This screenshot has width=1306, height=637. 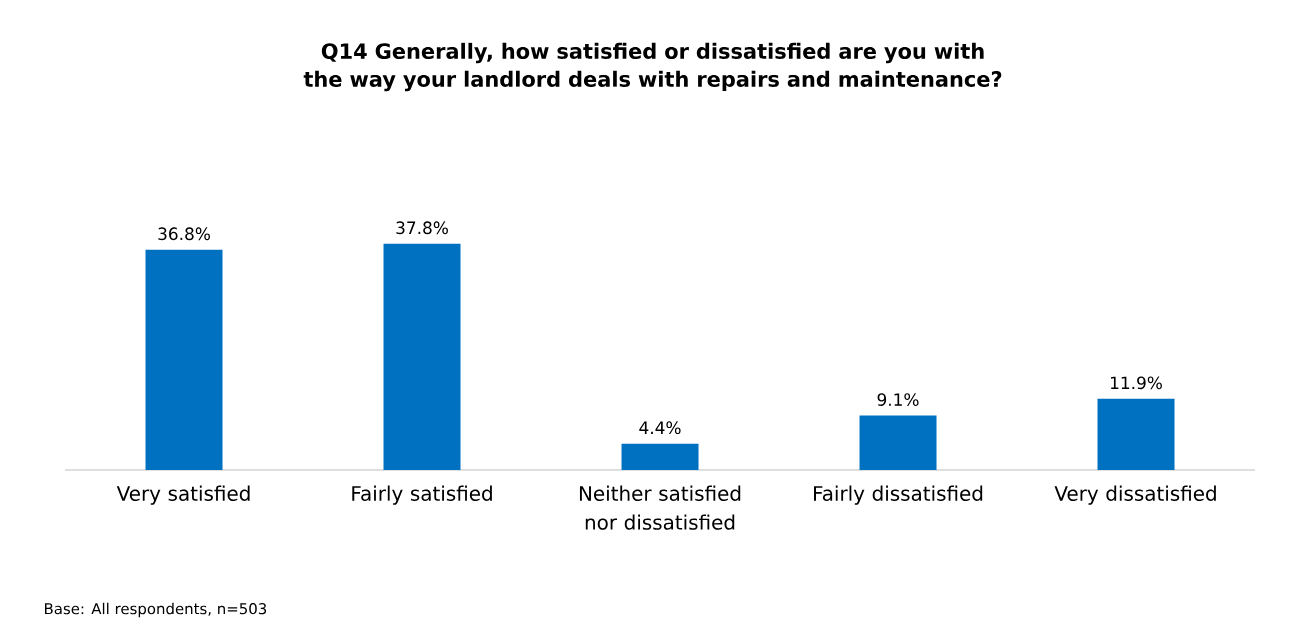 What do you see at coordinates (1135, 495) in the screenshot?
I see `x-tick-label: Very dissatisfied` at bounding box center [1135, 495].